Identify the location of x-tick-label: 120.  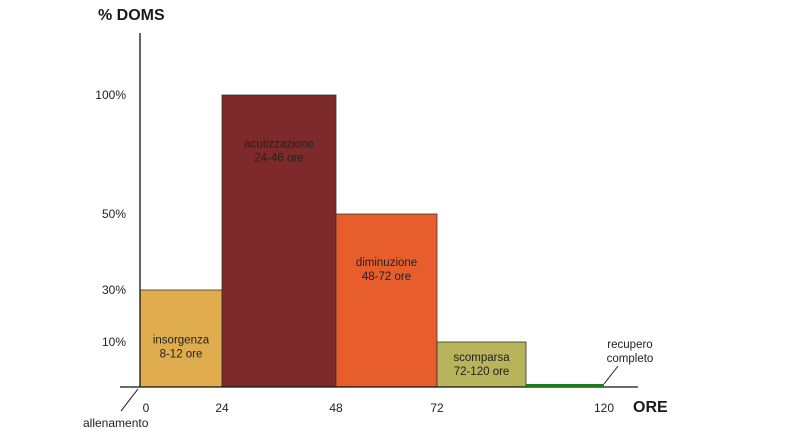
(604, 408).